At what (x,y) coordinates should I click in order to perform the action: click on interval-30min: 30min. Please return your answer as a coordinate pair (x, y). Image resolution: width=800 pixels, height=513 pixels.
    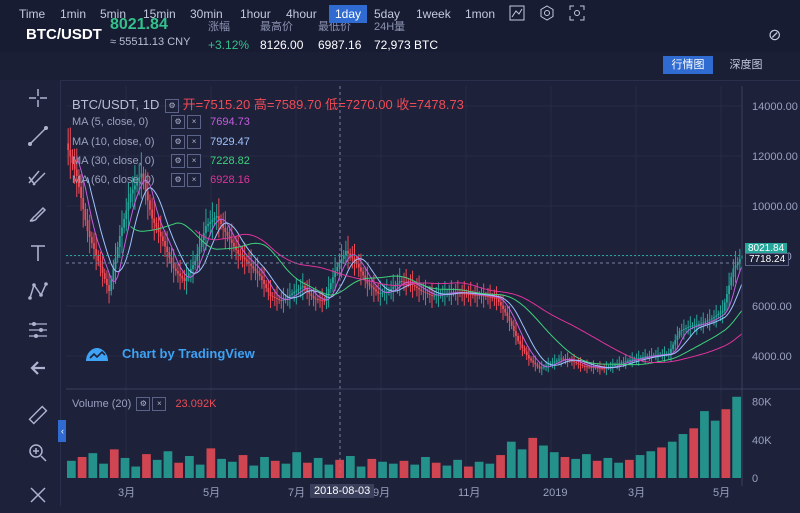
    Looking at the image, I should click on (206, 14).